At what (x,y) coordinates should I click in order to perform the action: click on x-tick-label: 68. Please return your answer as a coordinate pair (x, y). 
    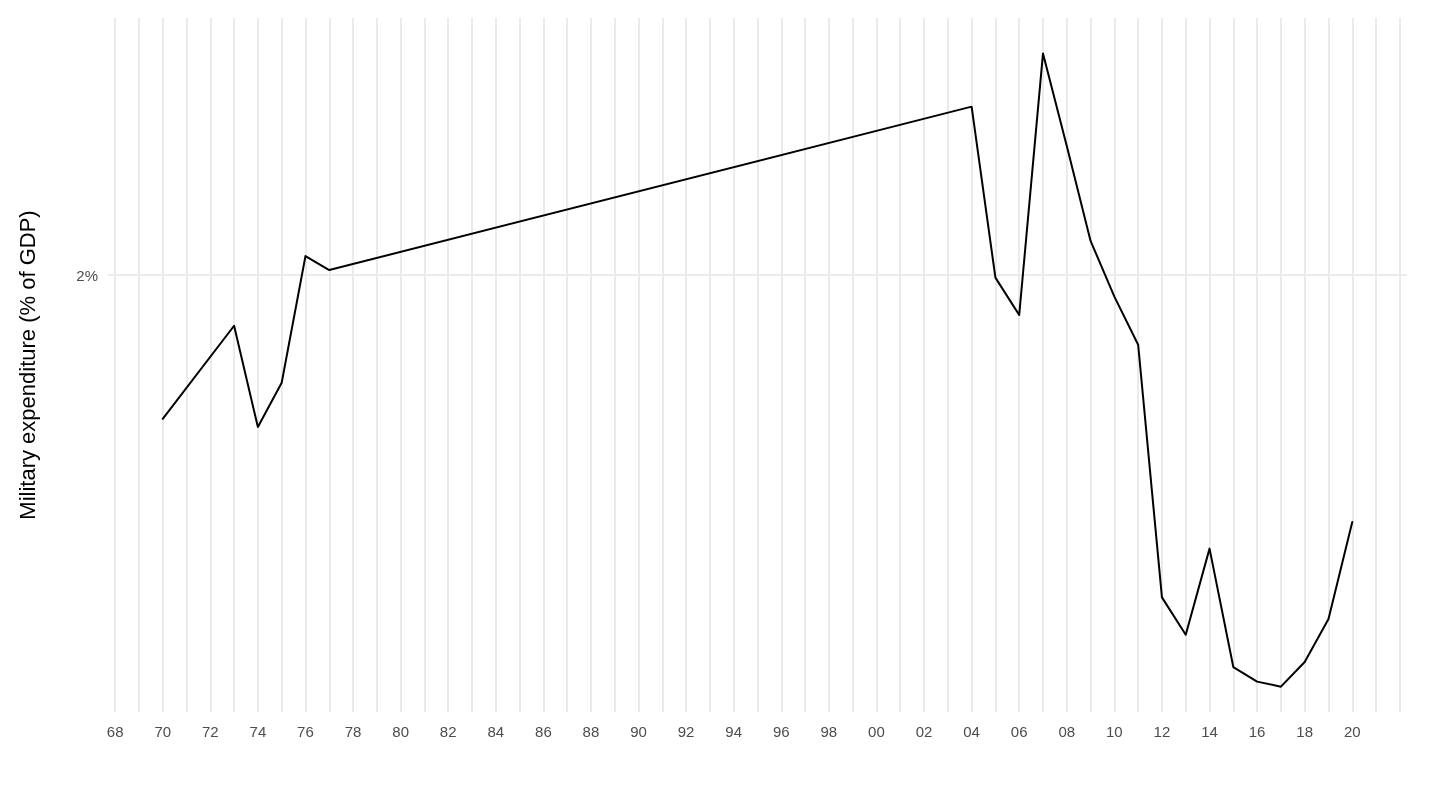
    Looking at the image, I should click on (115, 731).